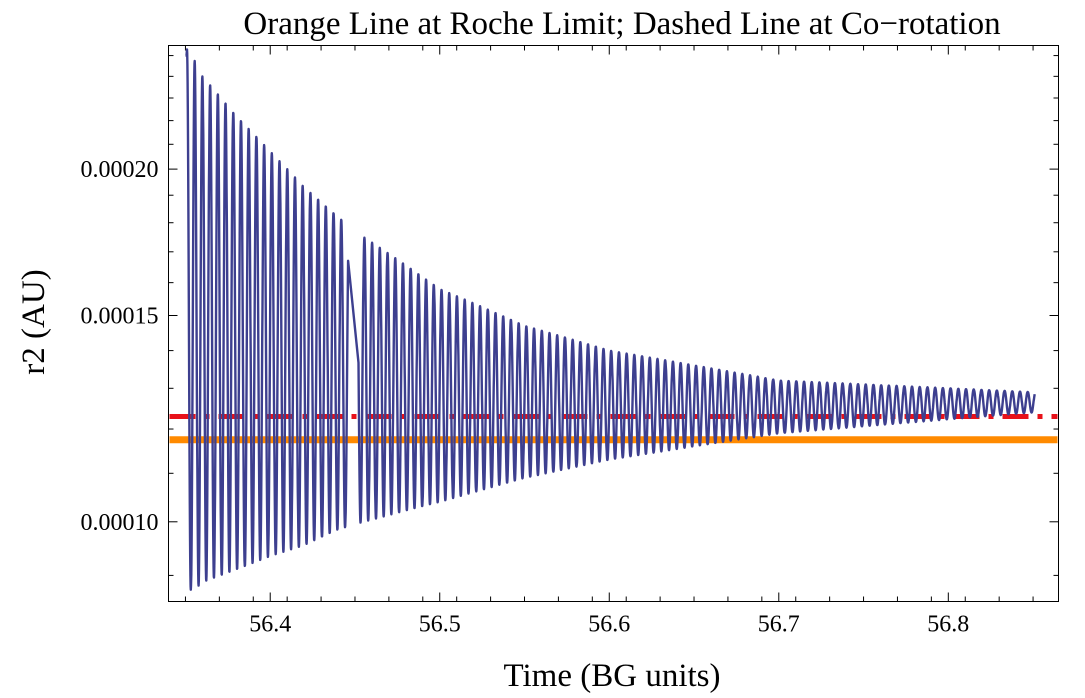 The height and width of the screenshot is (698, 1085). I want to click on y-tick-label: 0.00010, so click(120, 523).